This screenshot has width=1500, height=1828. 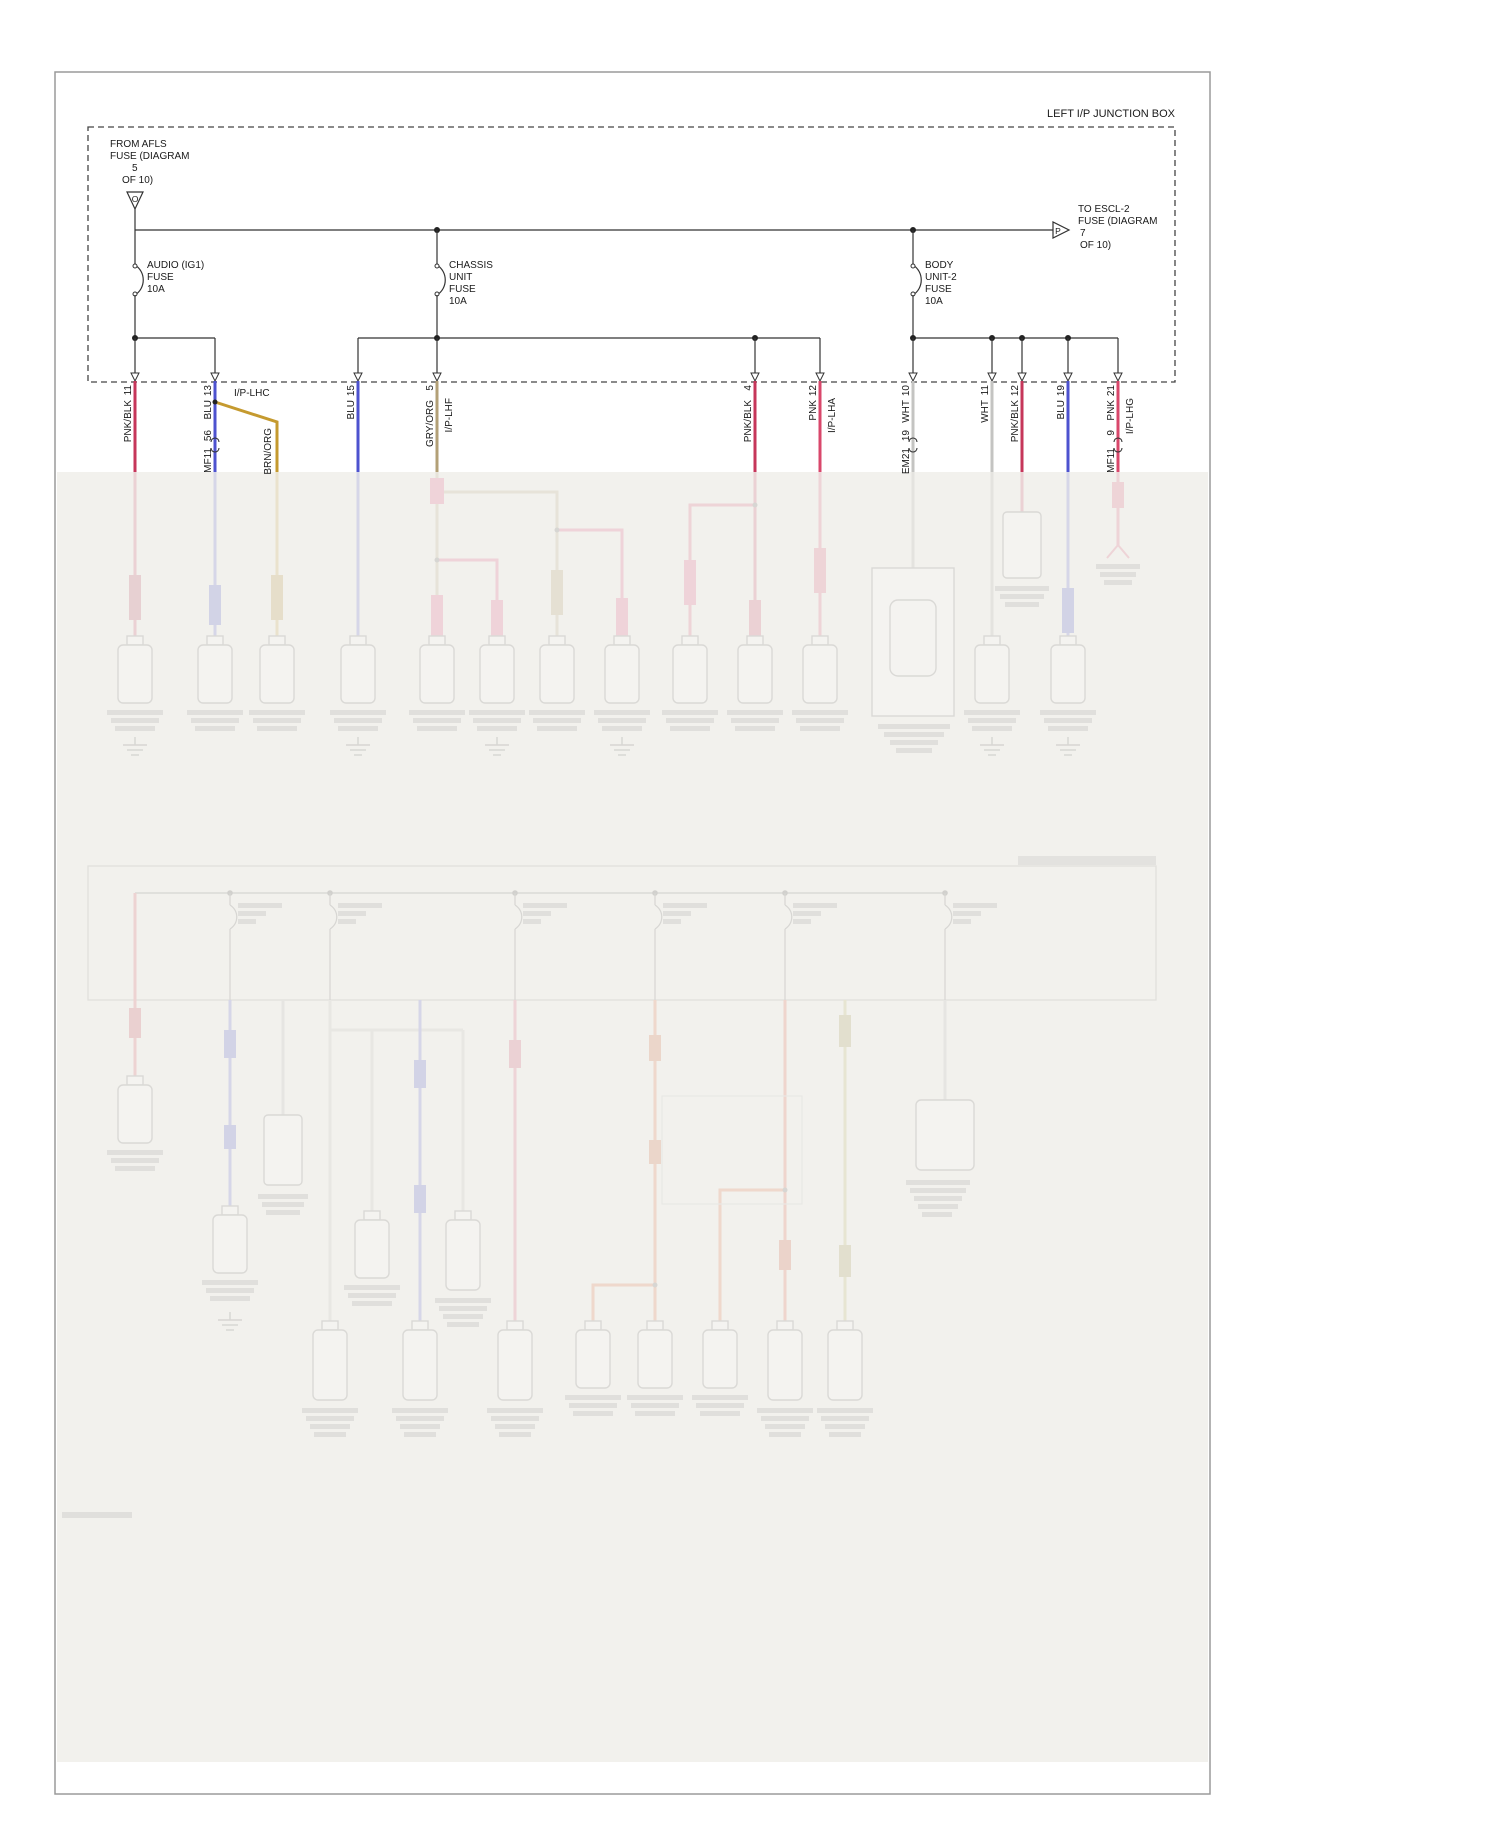 I want to click on wire-9-pin: 12, so click(x=1015, y=391).